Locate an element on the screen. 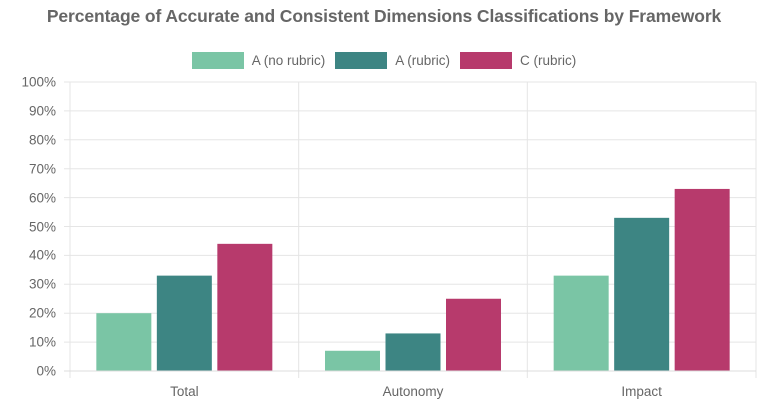 This screenshot has width=768, height=418. y-tick-label: 50% is located at coordinates (42, 226).